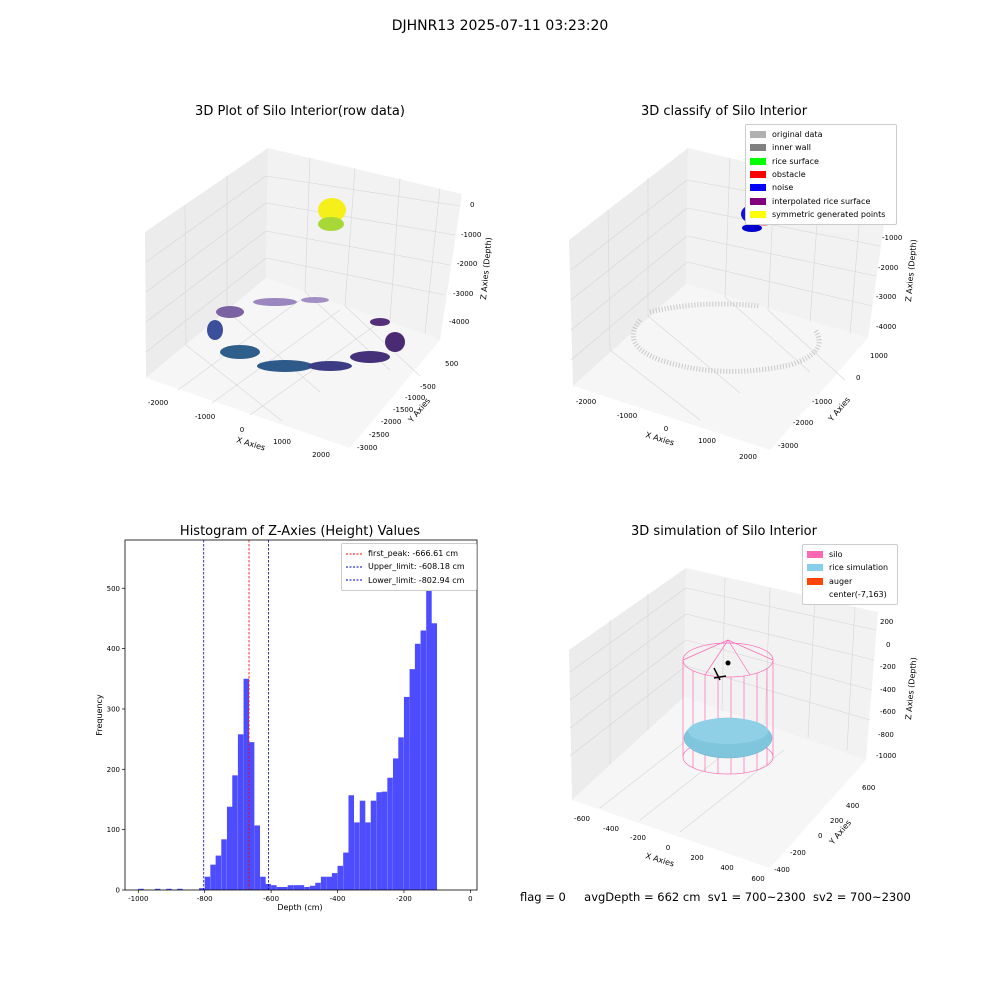  I want to click on histogram-ytick-label: 500, so click(113, 589).